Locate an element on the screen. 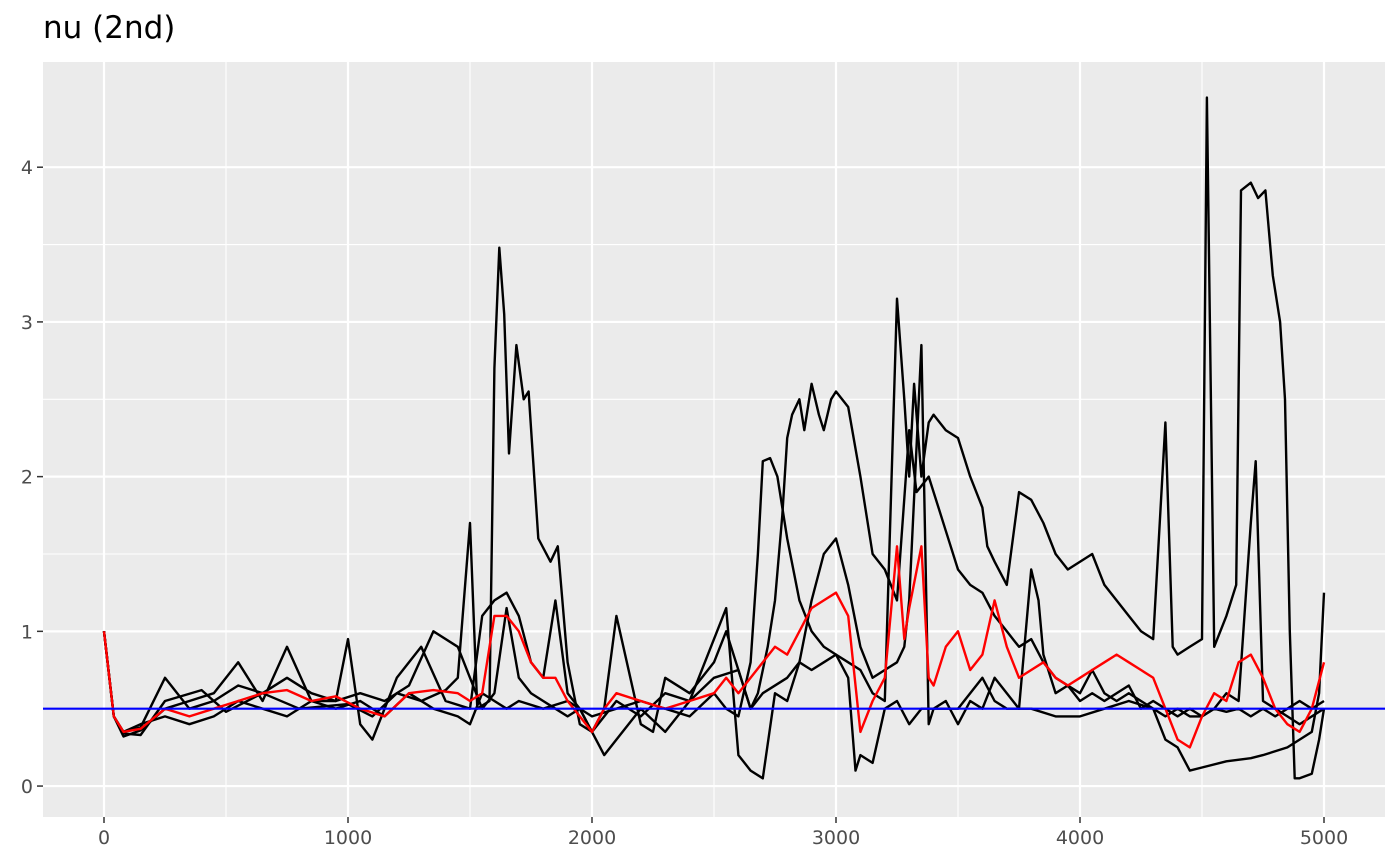  x-tick-label: 4000 is located at coordinates (1080, 838).